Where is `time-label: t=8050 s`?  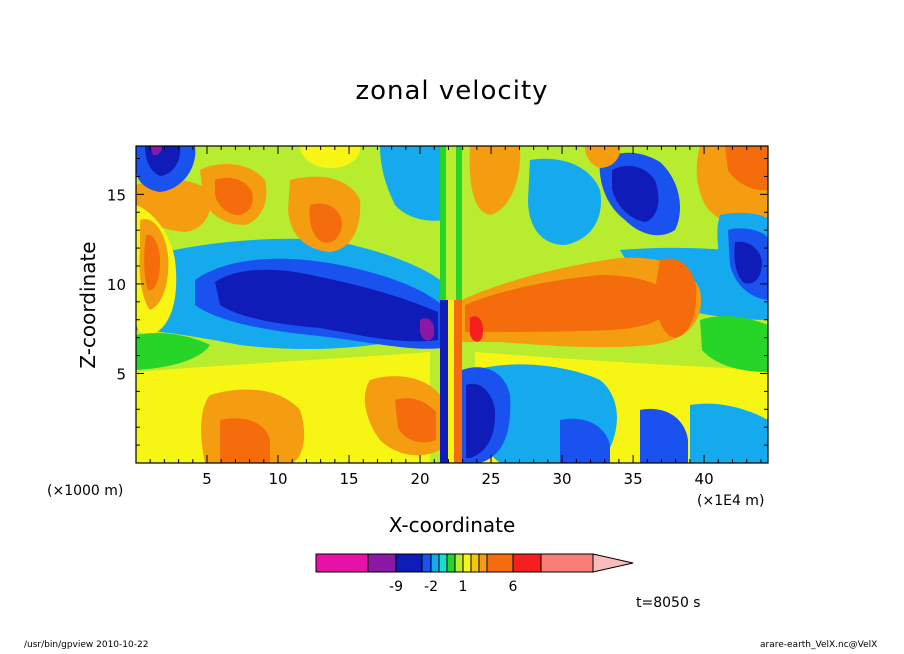
time-label: t=8050 s is located at coordinates (668, 603).